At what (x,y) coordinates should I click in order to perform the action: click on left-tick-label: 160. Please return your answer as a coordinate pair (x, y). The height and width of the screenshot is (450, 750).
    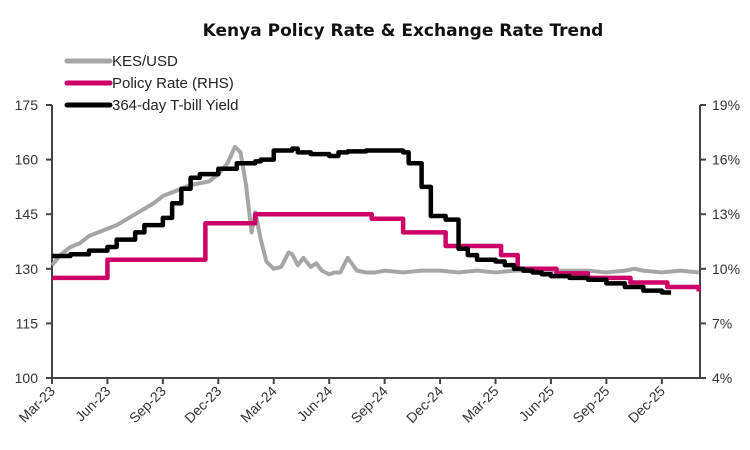
    Looking at the image, I should click on (27, 160).